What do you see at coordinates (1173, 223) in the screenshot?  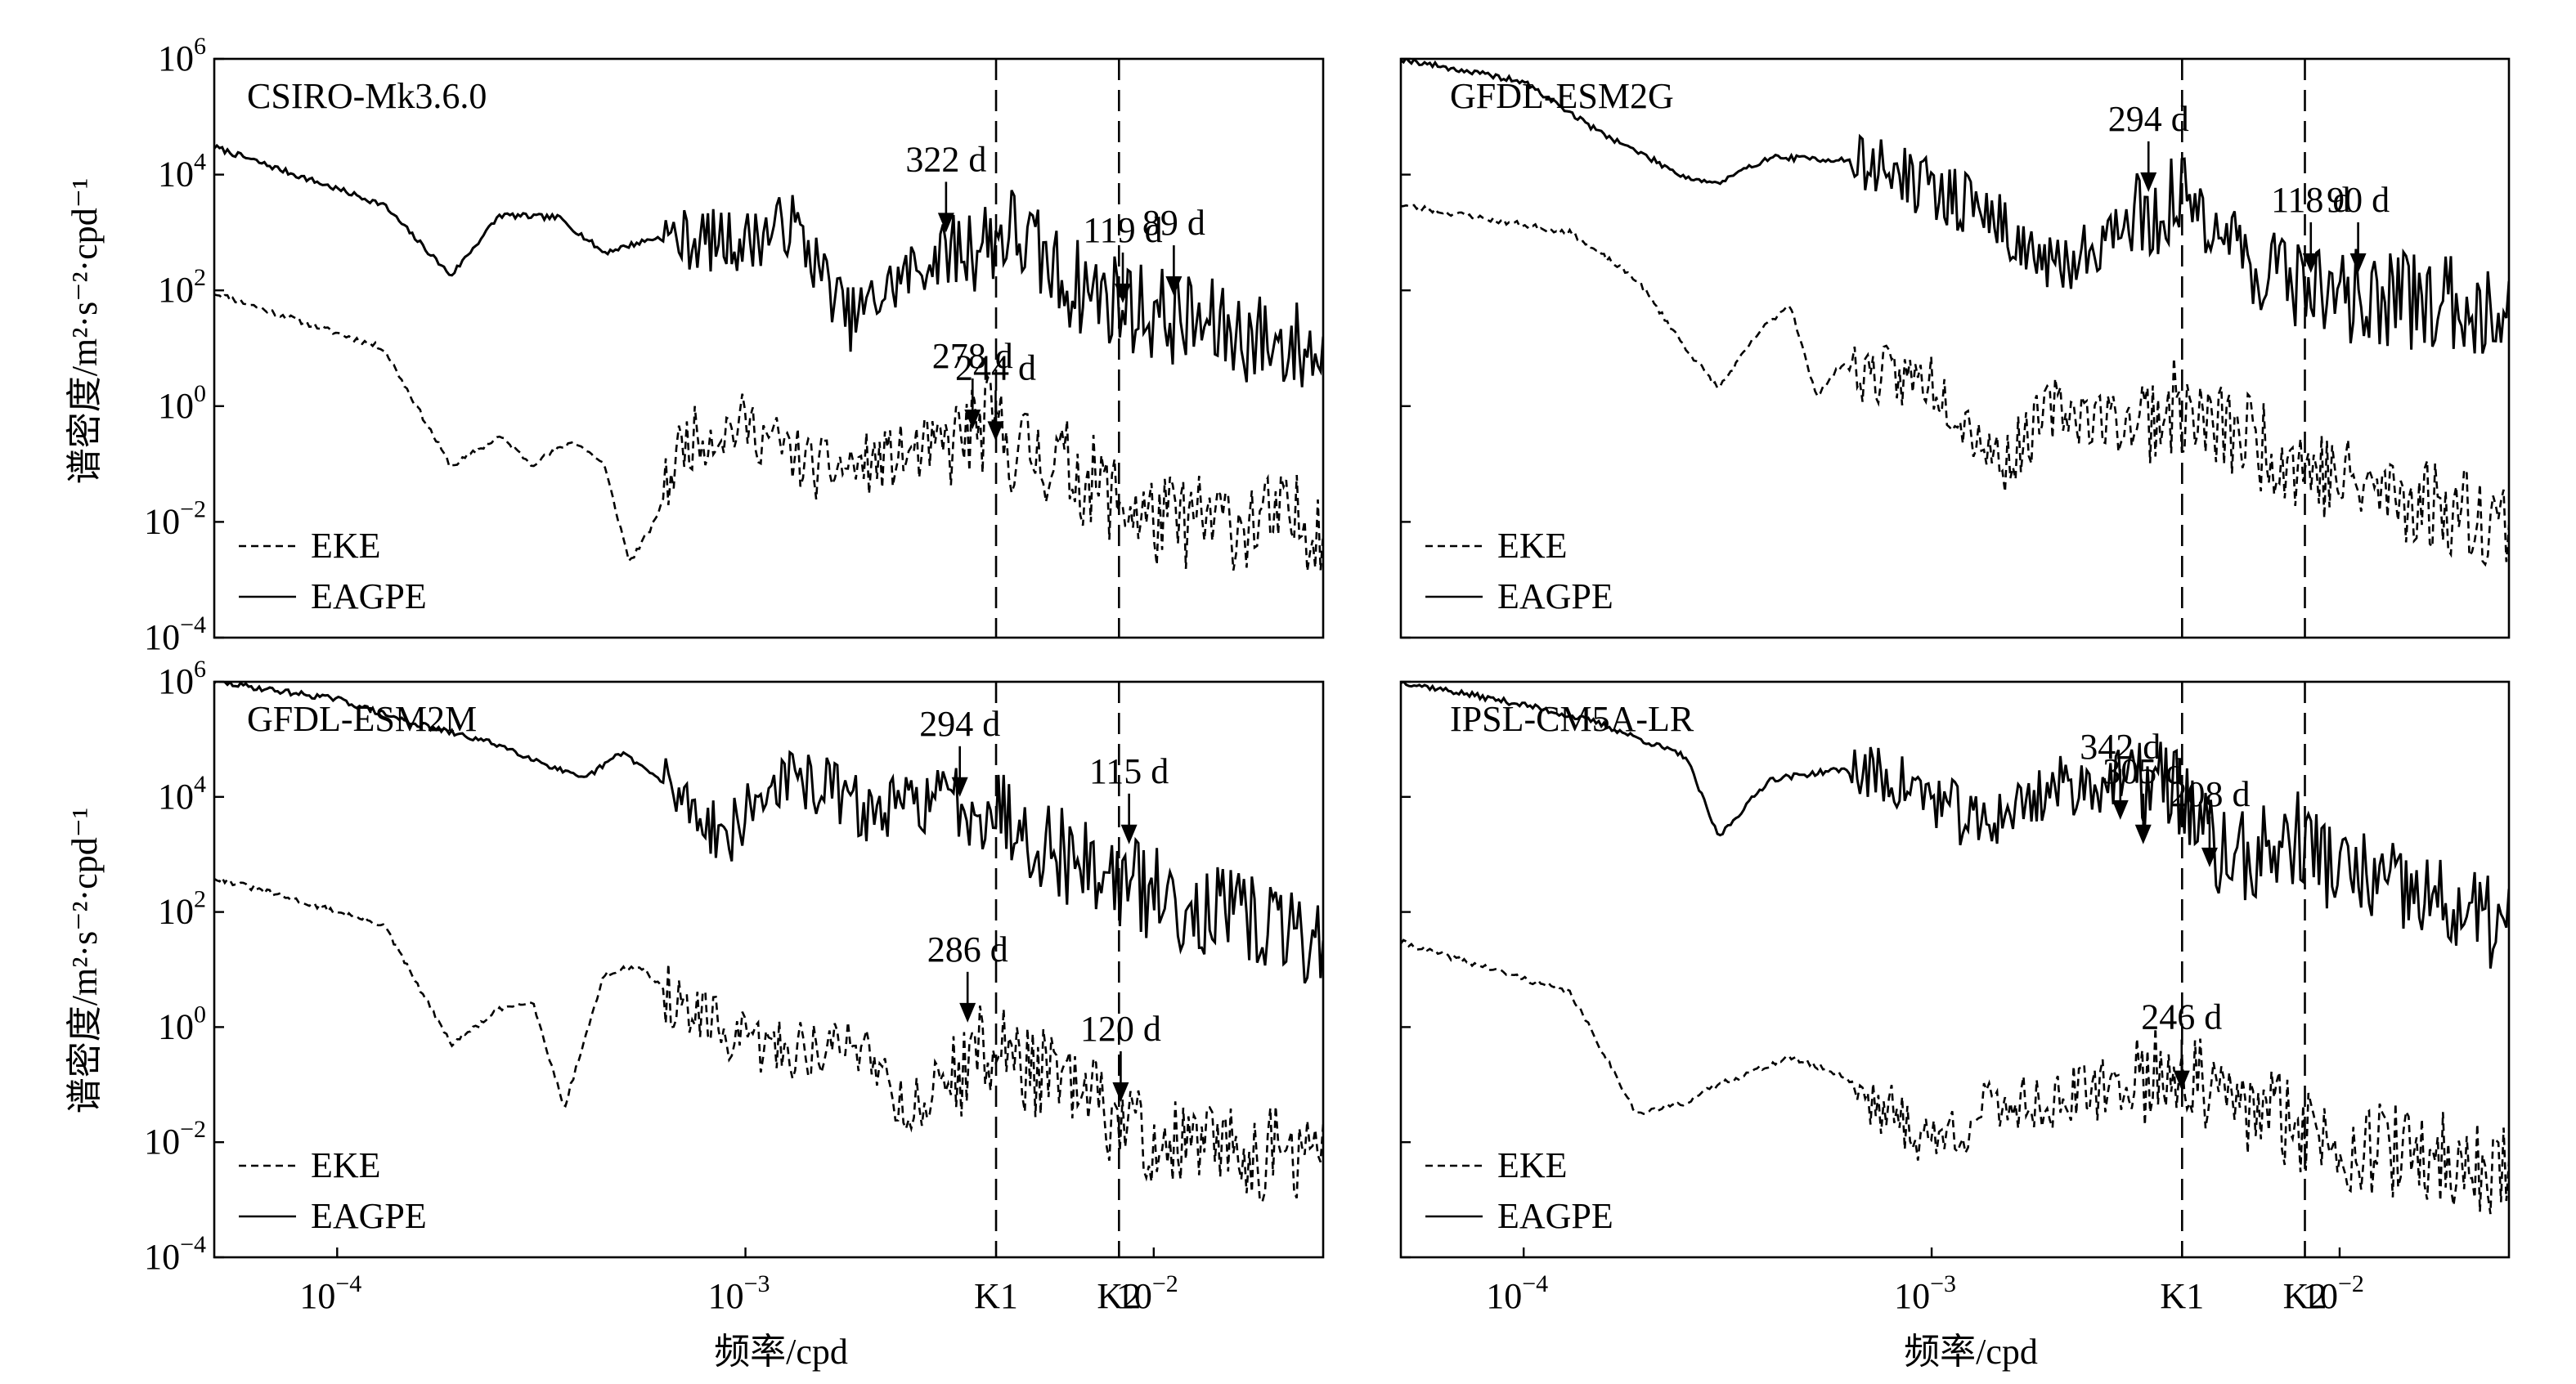 I see `annotation: 89 d` at bounding box center [1173, 223].